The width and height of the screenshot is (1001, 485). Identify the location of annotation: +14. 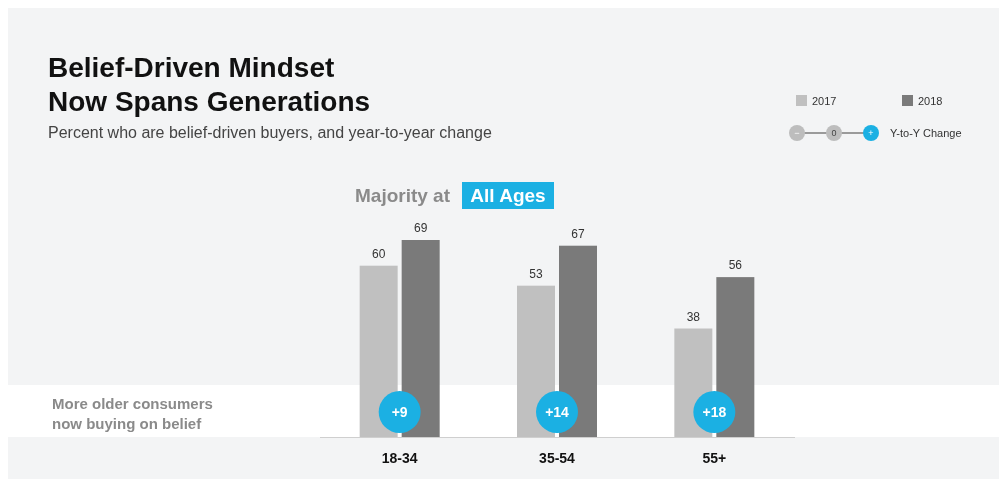
(557, 412).